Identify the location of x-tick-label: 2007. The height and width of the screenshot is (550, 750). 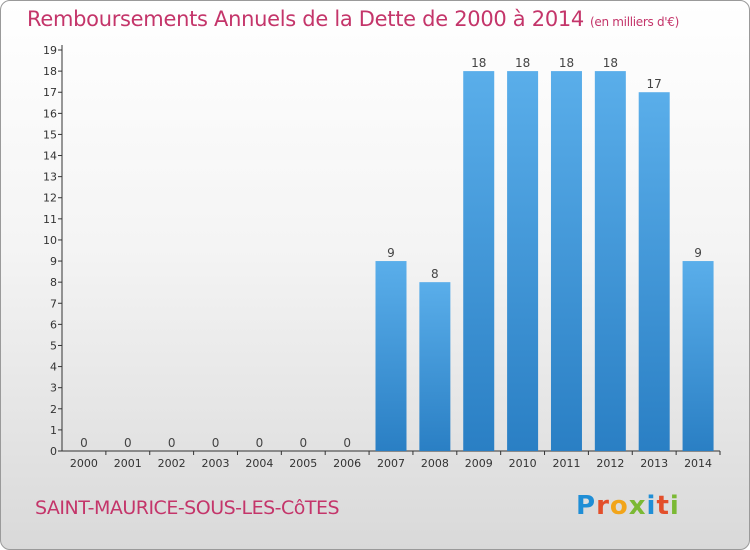
(391, 463).